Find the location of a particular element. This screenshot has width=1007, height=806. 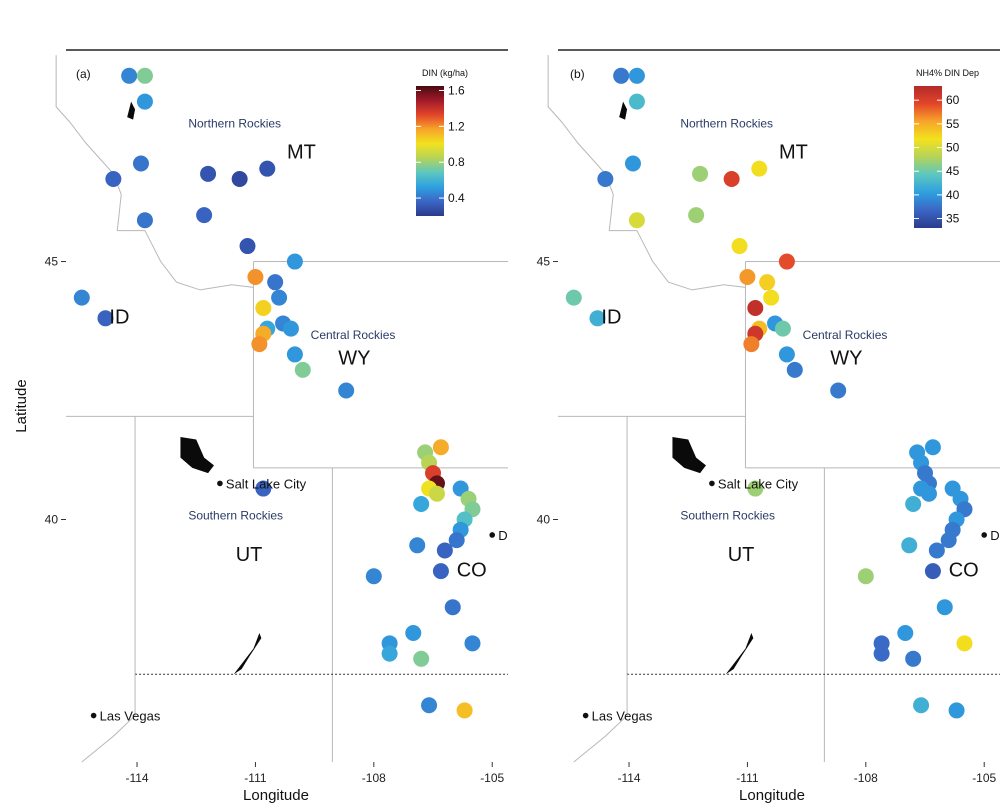

x-tick-label: -105 is located at coordinates (984, 778).